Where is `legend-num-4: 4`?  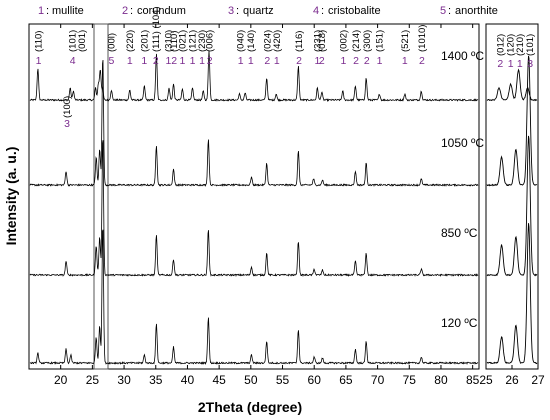
legend-num-4: 4 is located at coordinates (316, 11).